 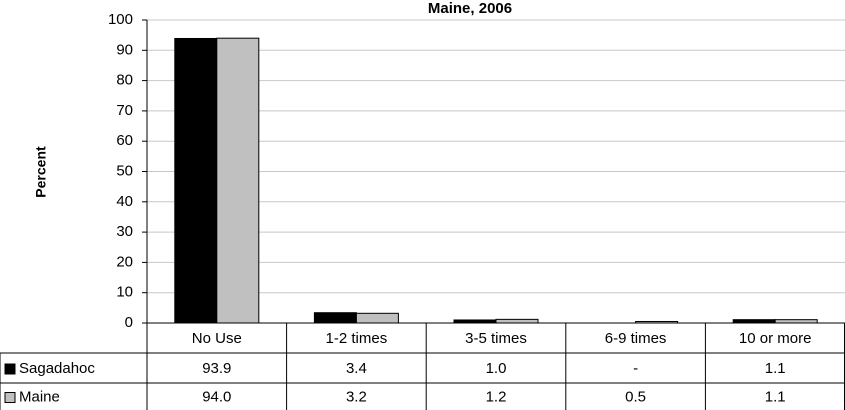 I want to click on y-tick-label: 50, so click(x=124, y=170).